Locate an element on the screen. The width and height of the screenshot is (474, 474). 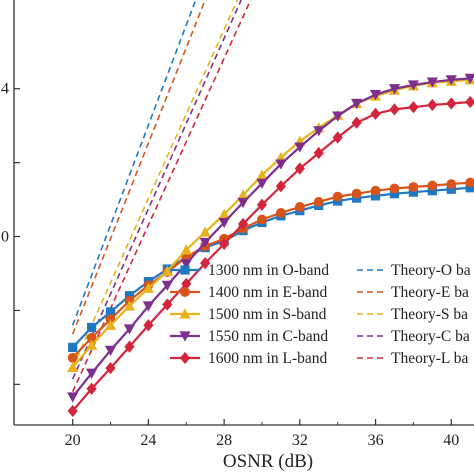
legend-label: 1550 nm in C-band is located at coordinates (268, 336).